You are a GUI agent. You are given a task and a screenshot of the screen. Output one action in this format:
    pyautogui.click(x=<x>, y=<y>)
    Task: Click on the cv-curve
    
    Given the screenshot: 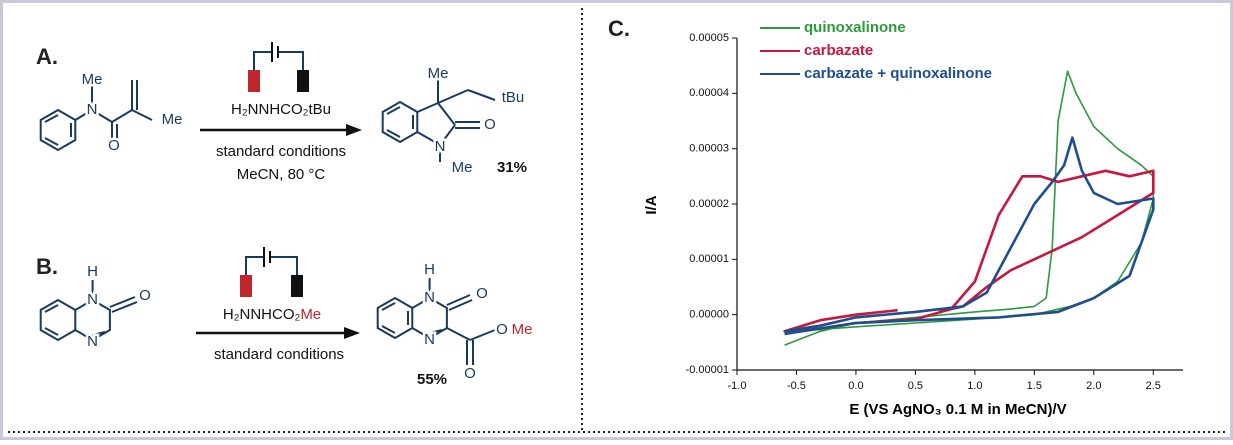 What is the action you would take?
    pyautogui.click(x=969, y=236)
    